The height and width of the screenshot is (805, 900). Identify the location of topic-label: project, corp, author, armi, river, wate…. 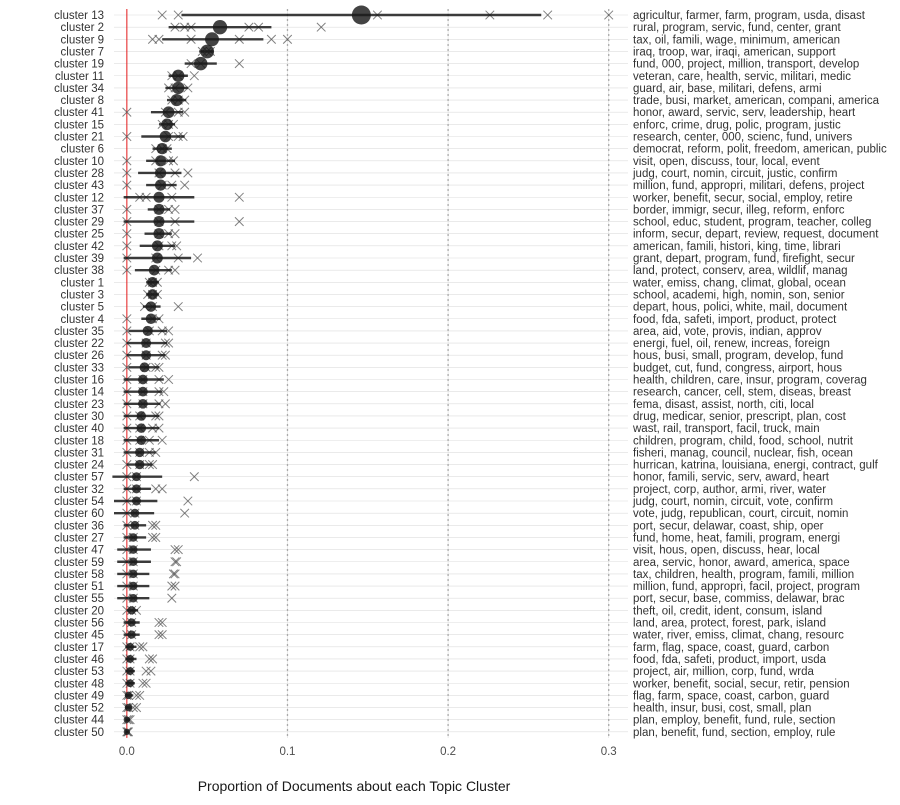
(729, 490).